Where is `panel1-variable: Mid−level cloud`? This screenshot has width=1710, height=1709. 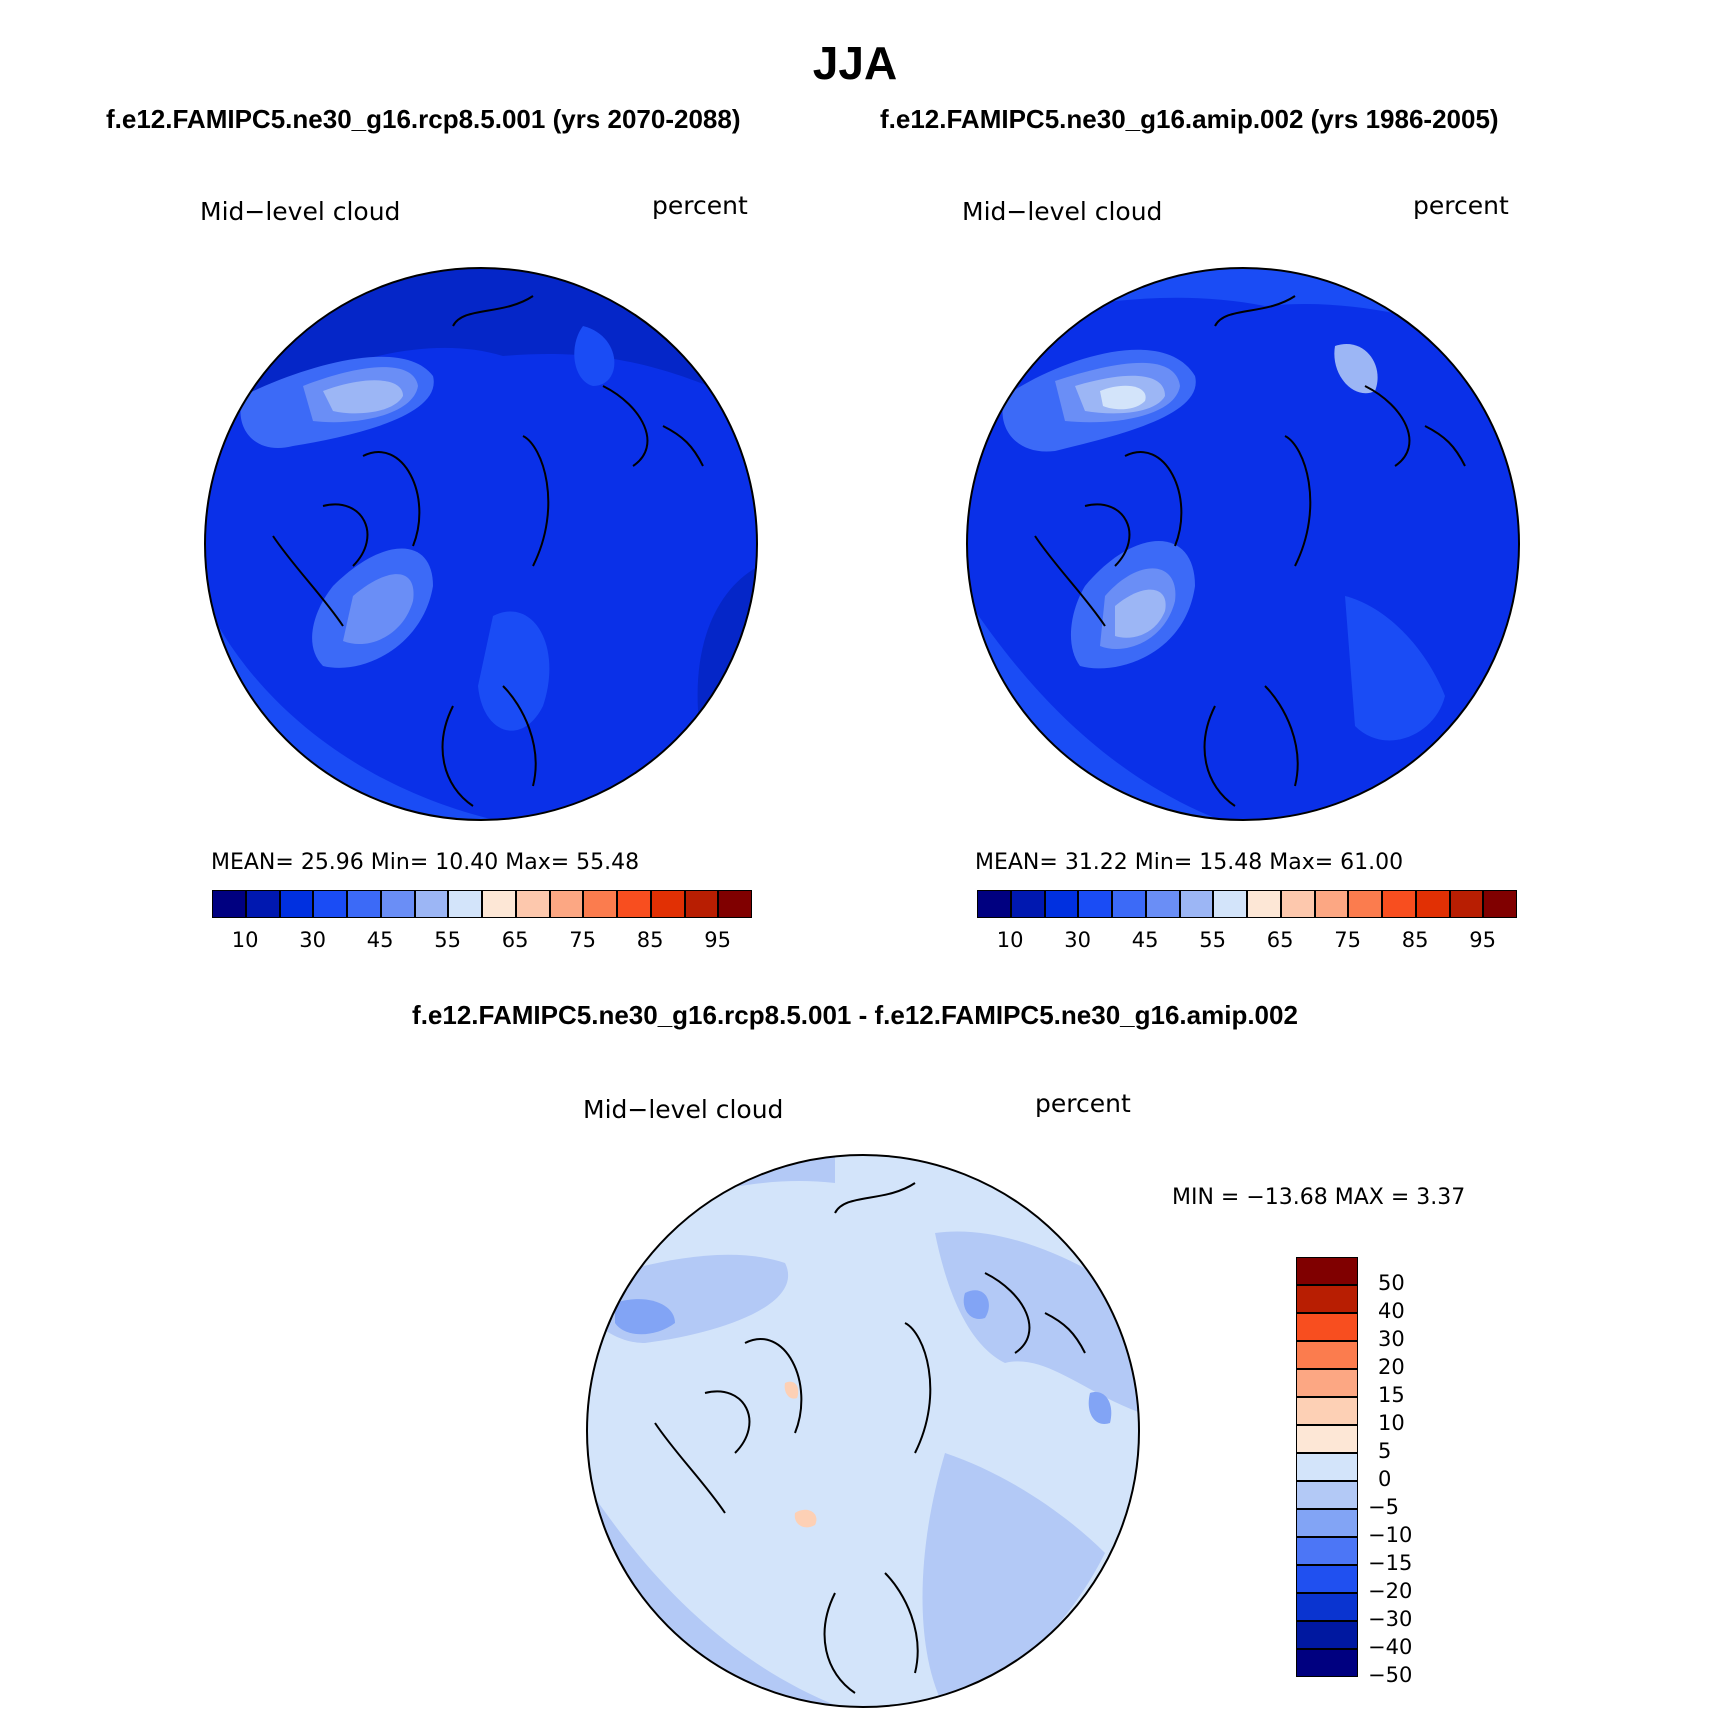
panel1-variable: Mid−level cloud is located at coordinates (300, 211).